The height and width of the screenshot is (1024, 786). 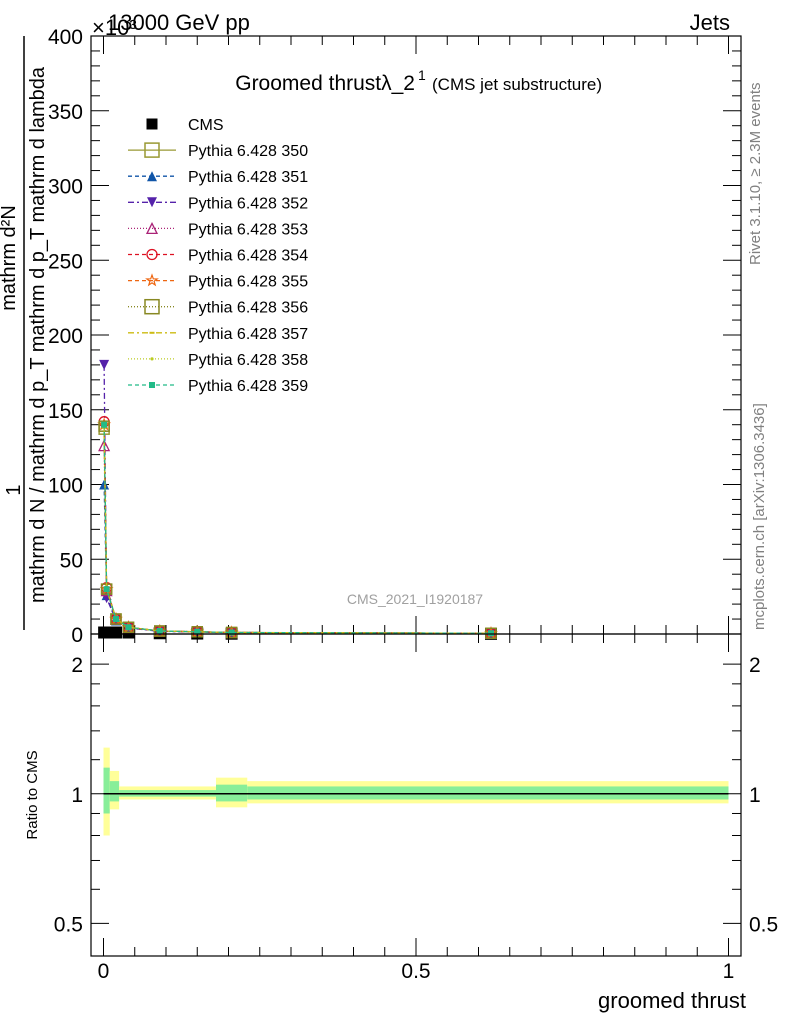 I want to click on legend-label: Pythia 6.428 359, so click(x=248, y=386).